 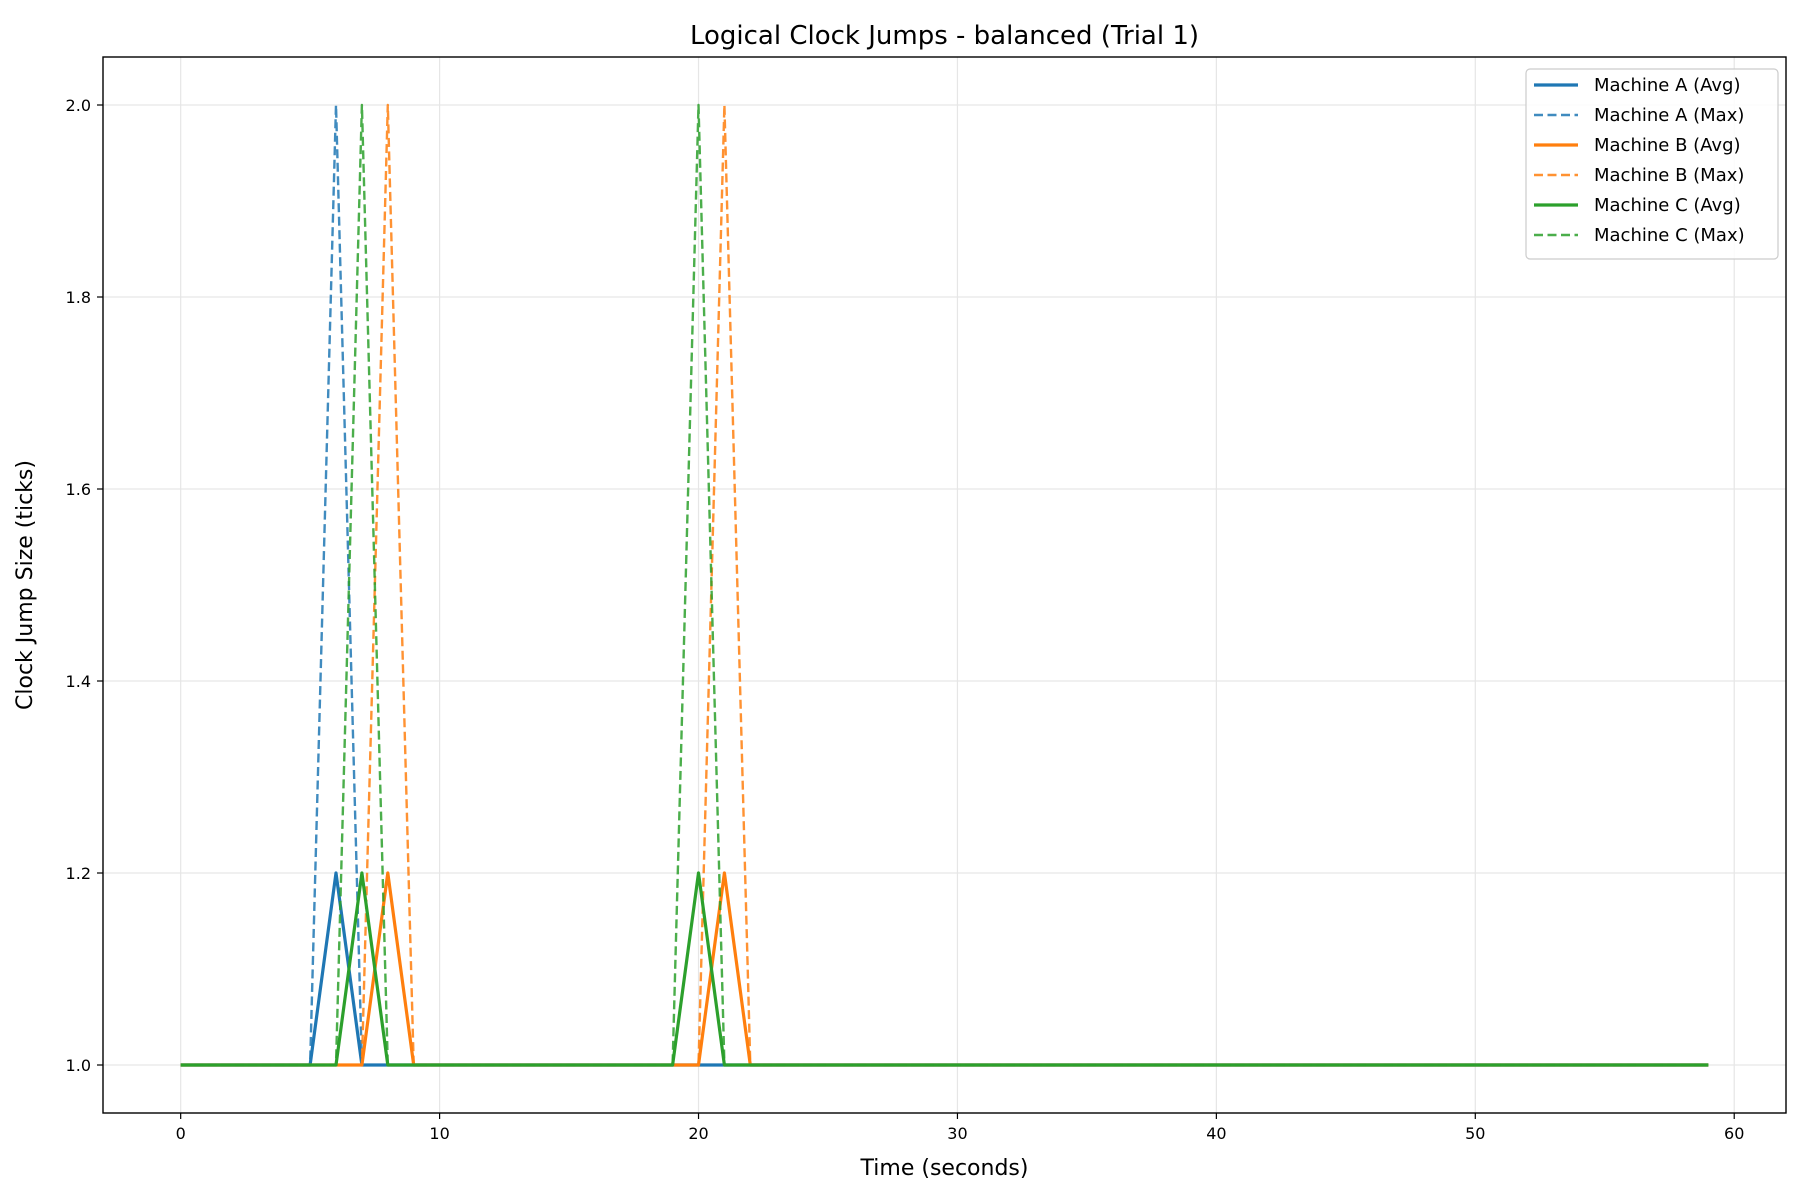 What do you see at coordinates (78, 105) in the screenshot?
I see `y-tick-label: 2.0` at bounding box center [78, 105].